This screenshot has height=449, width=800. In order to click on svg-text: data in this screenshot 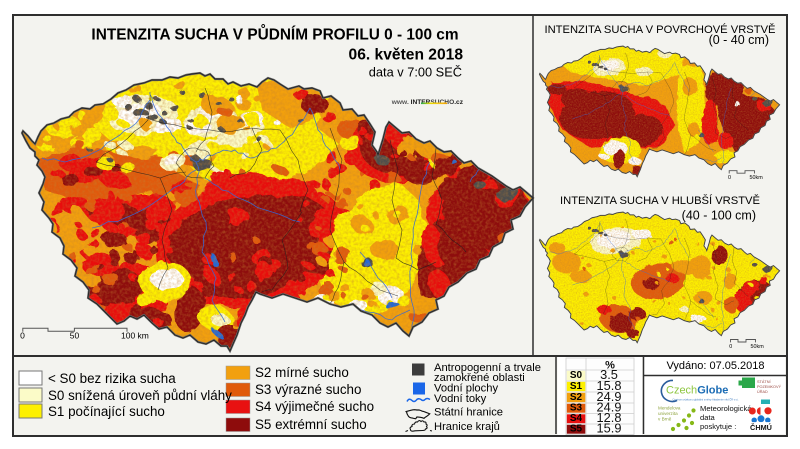, I will do `click(708, 417)`.